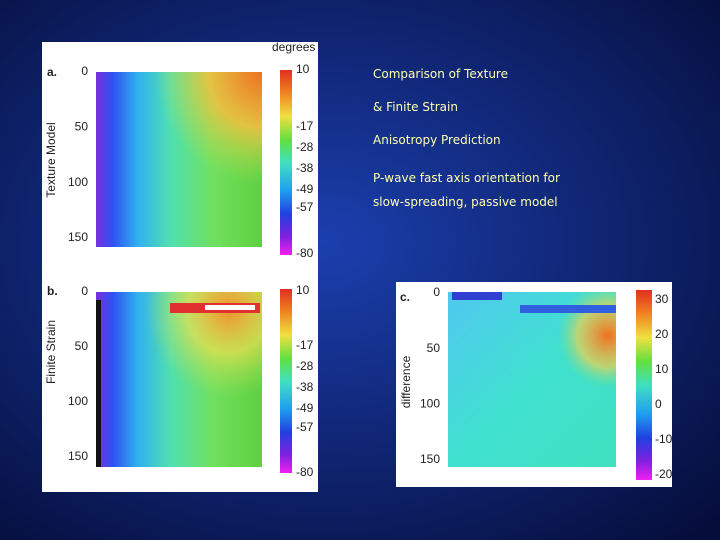  What do you see at coordinates (437, 140) in the screenshot?
I see `title-line: Anisotropy Prediction` at bounding box center [437, 140].